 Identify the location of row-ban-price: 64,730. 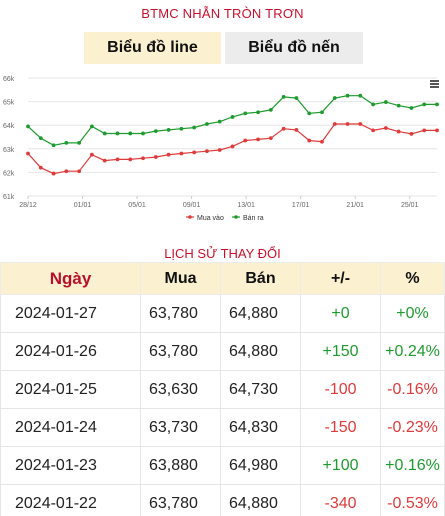
(260, 389).